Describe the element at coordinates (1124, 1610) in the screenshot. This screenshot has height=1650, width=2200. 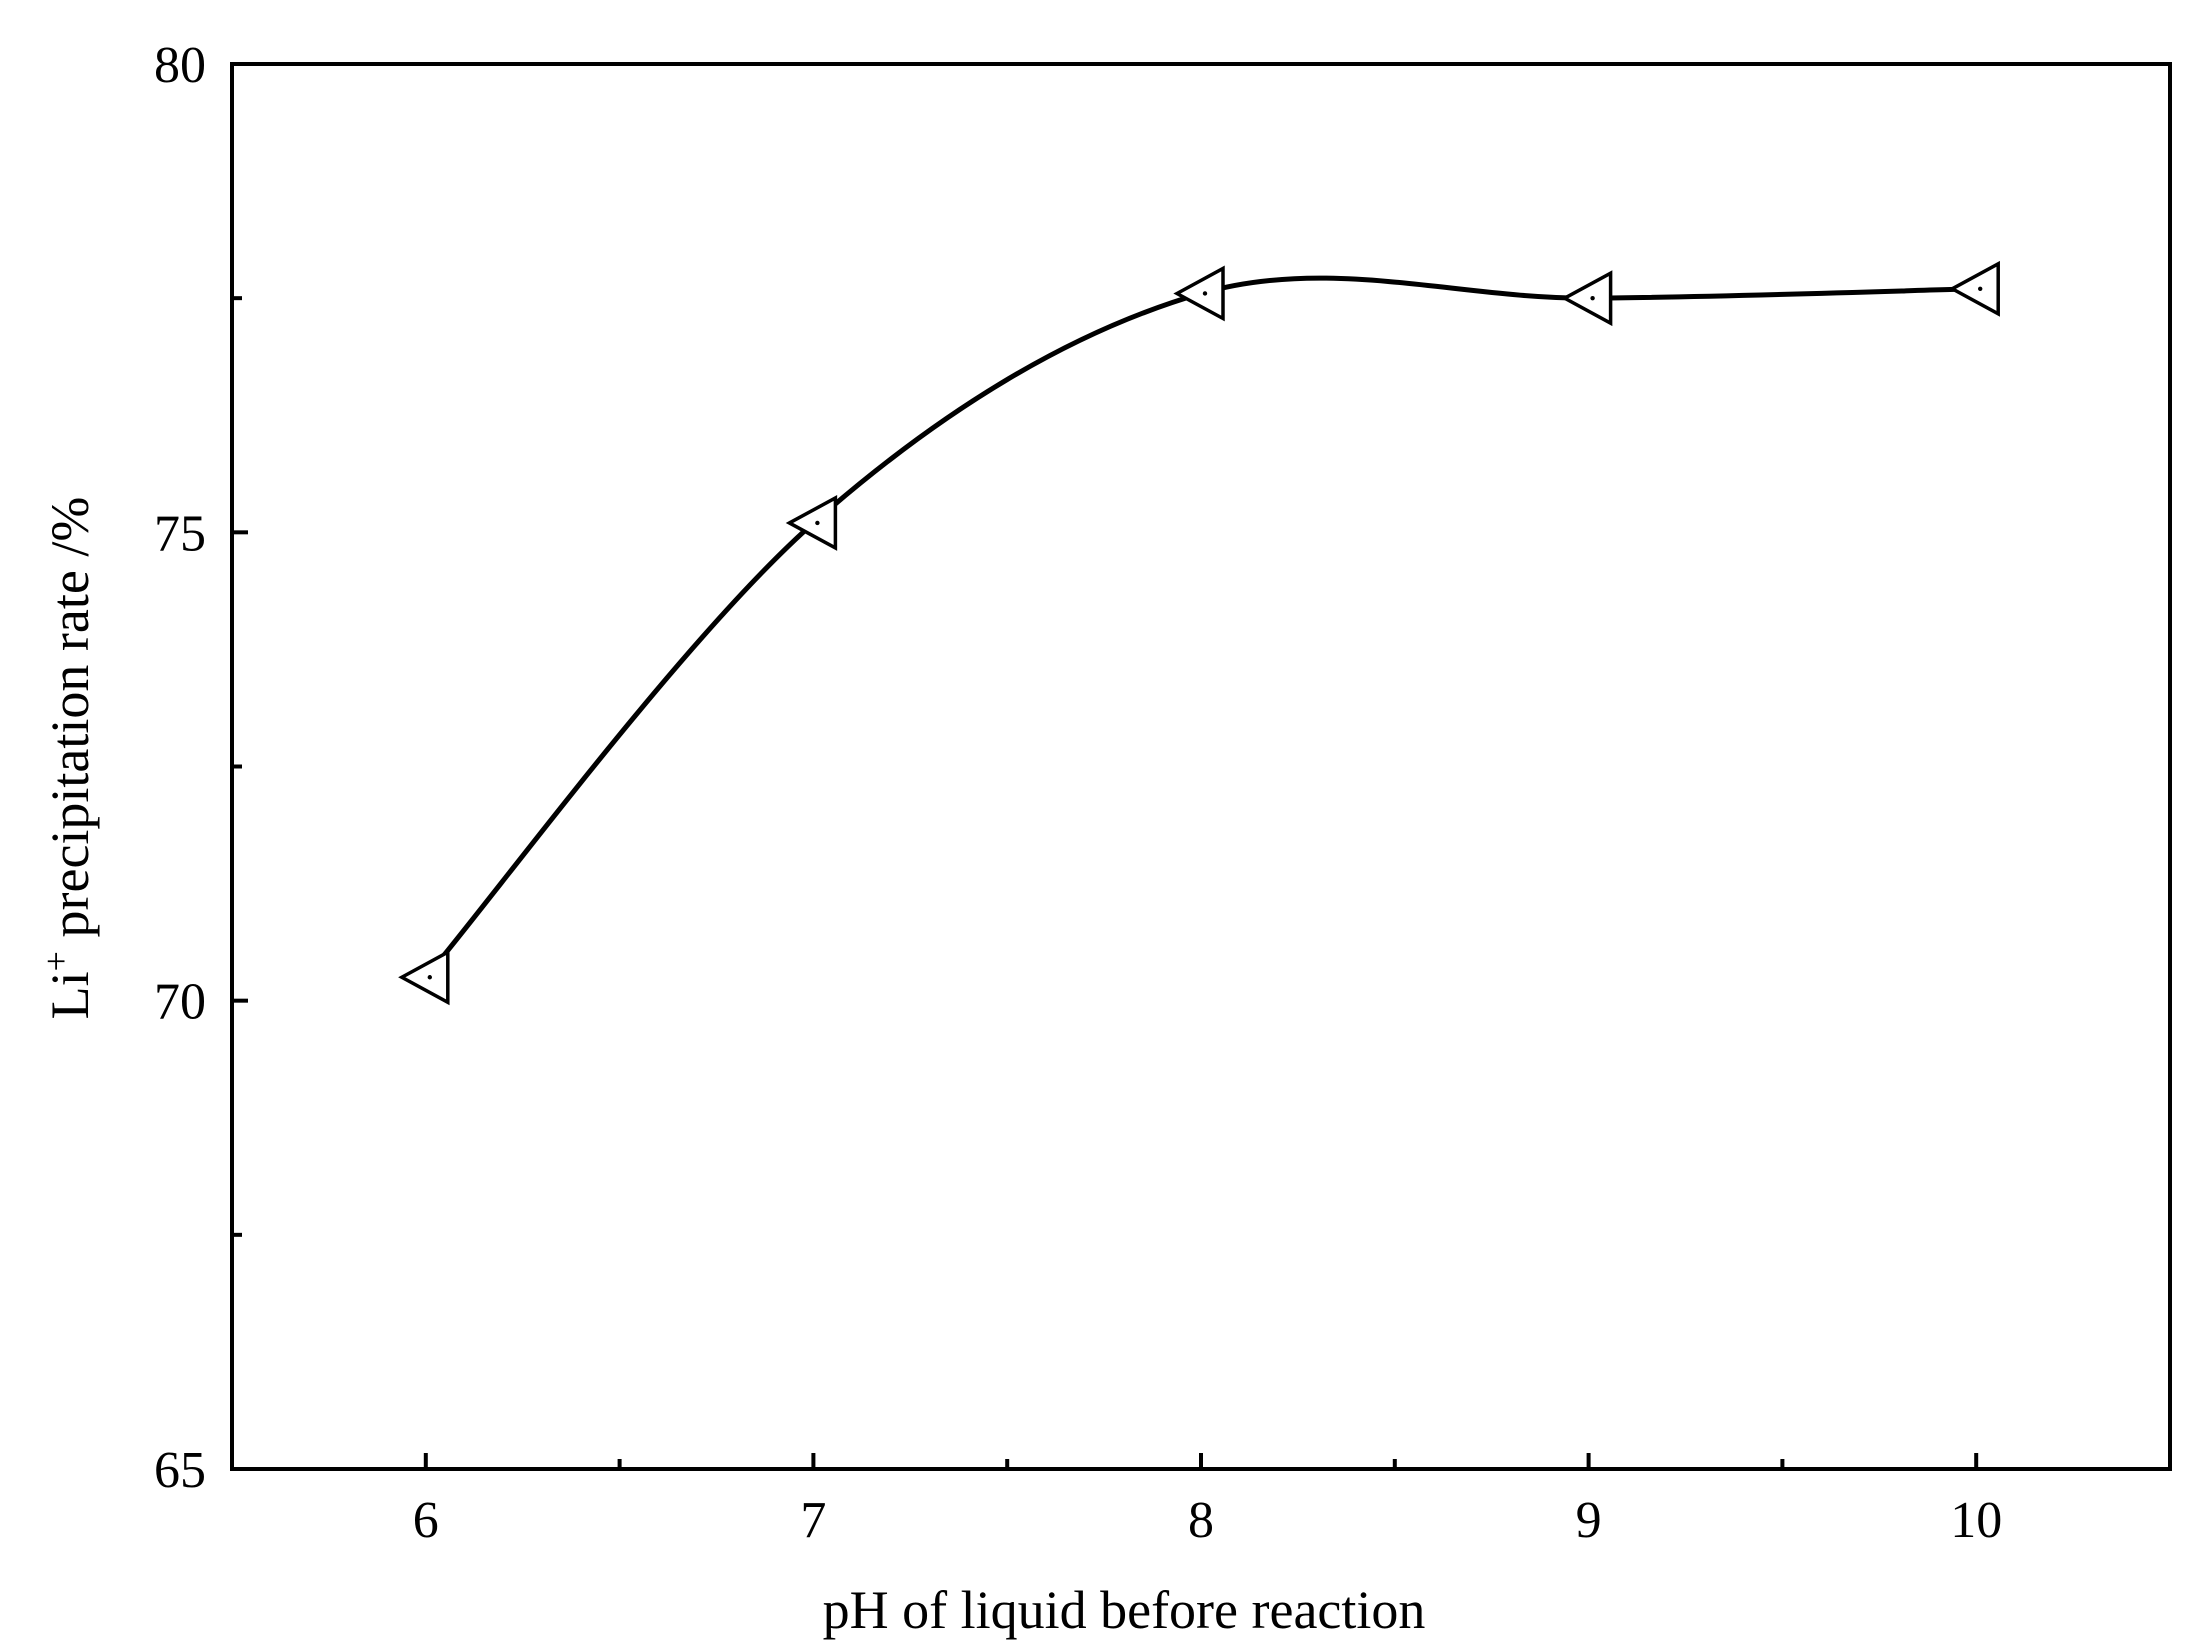
I see `x-axis-title: pH of liquid before reaction` at that location.